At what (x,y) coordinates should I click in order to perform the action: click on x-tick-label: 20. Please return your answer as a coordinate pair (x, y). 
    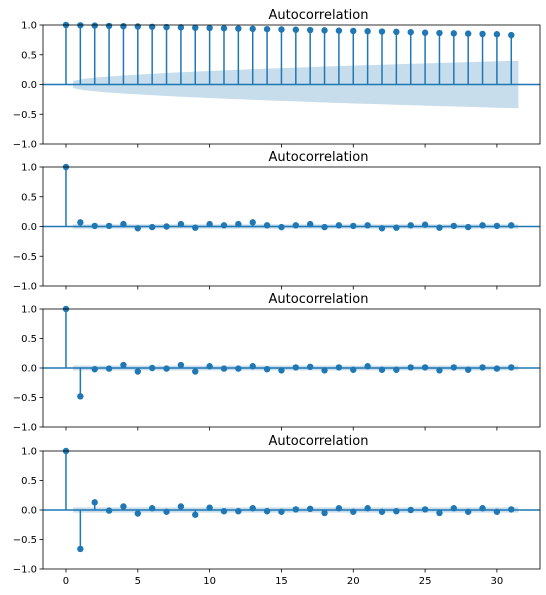
    Looking at the image, I should click on (353, 581).